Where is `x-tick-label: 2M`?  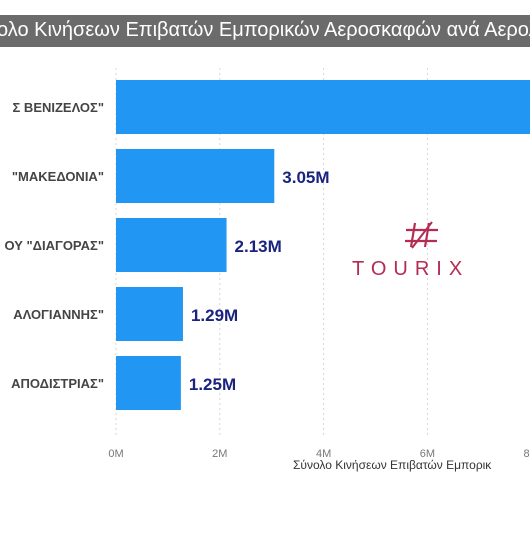 x-tick-label: 2M is located at coordinates (219, 454).